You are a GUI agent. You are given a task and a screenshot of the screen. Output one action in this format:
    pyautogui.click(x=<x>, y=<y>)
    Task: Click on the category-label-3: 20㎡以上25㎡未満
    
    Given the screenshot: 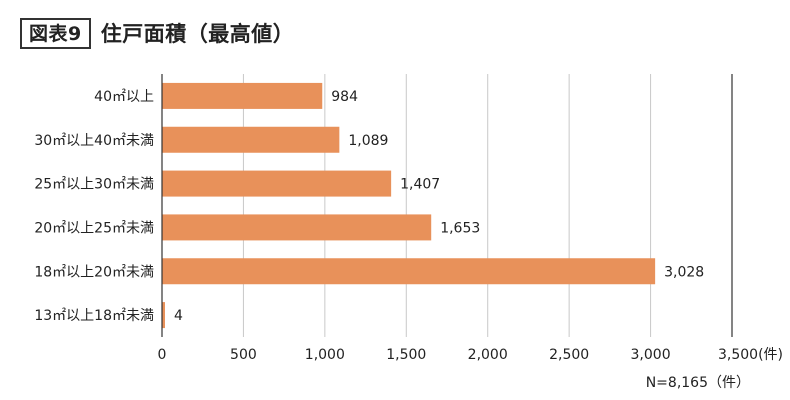 What is the action you would take?
    pyautogui.click(x=94, y=228)
    